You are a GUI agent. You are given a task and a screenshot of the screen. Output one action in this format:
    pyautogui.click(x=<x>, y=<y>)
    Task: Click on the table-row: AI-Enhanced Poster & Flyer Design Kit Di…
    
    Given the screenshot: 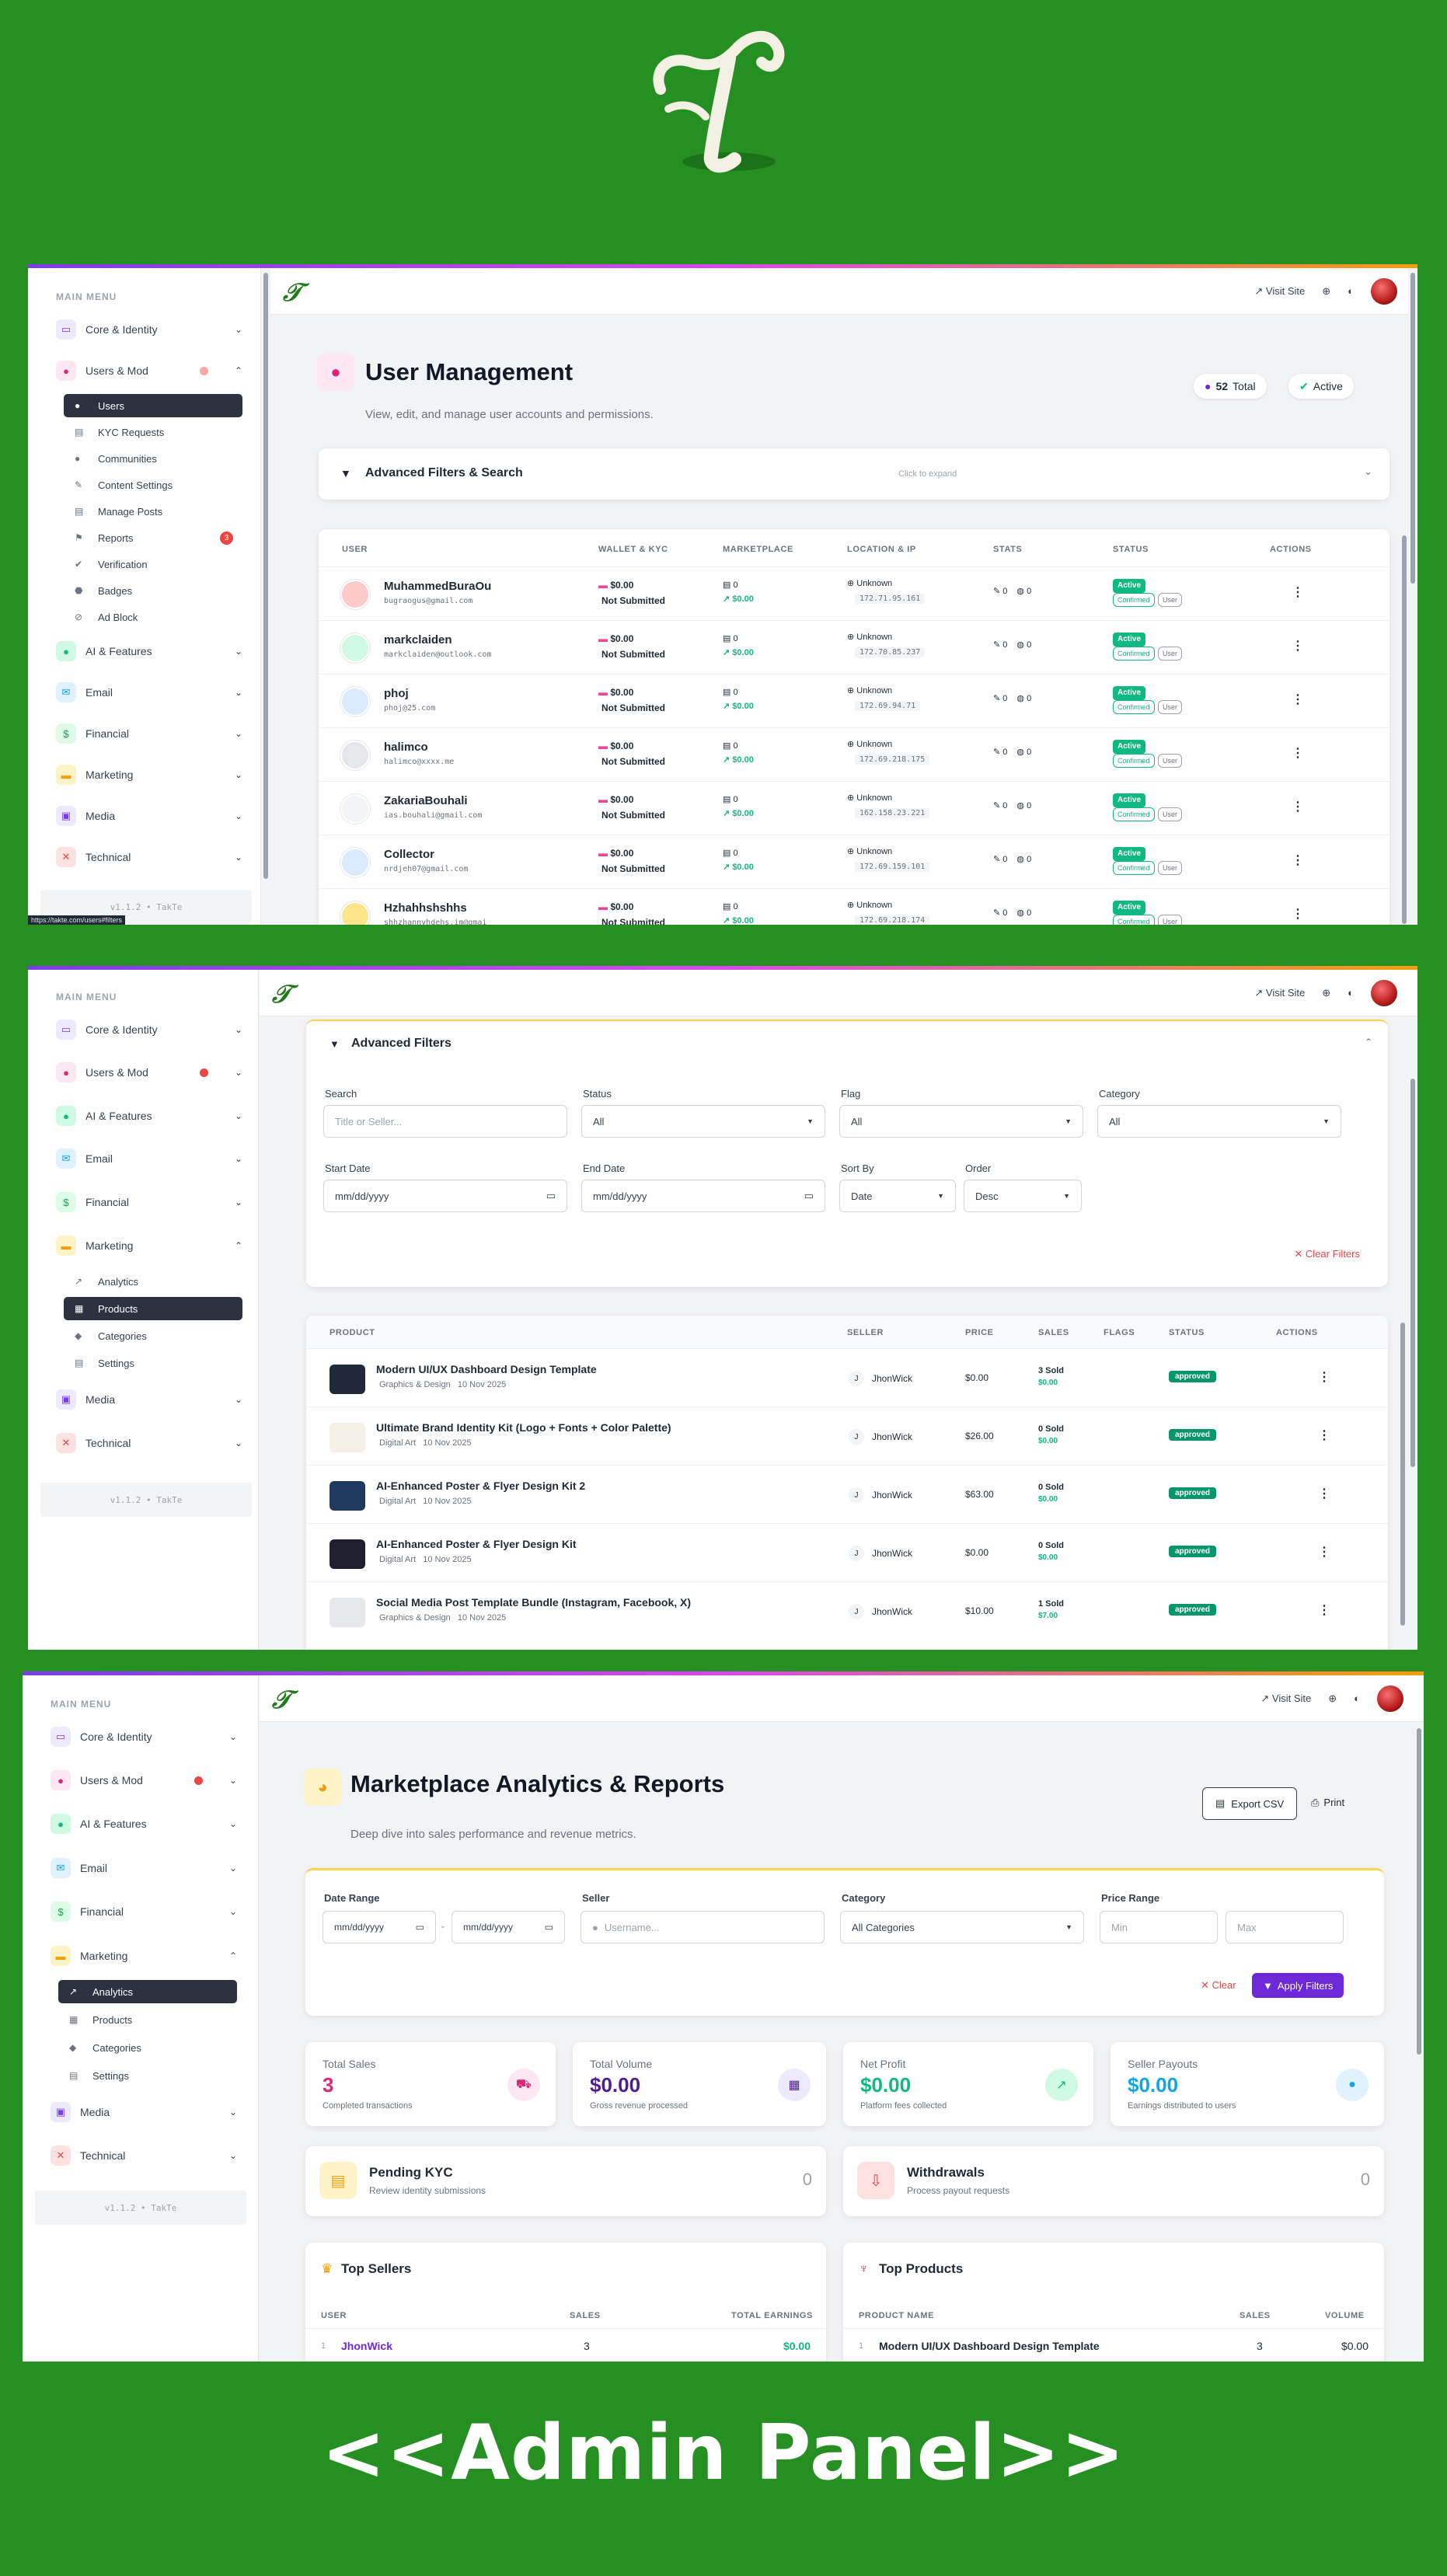 What is the action you would take?
    pyautogui.click(x=847, y=1552)
    